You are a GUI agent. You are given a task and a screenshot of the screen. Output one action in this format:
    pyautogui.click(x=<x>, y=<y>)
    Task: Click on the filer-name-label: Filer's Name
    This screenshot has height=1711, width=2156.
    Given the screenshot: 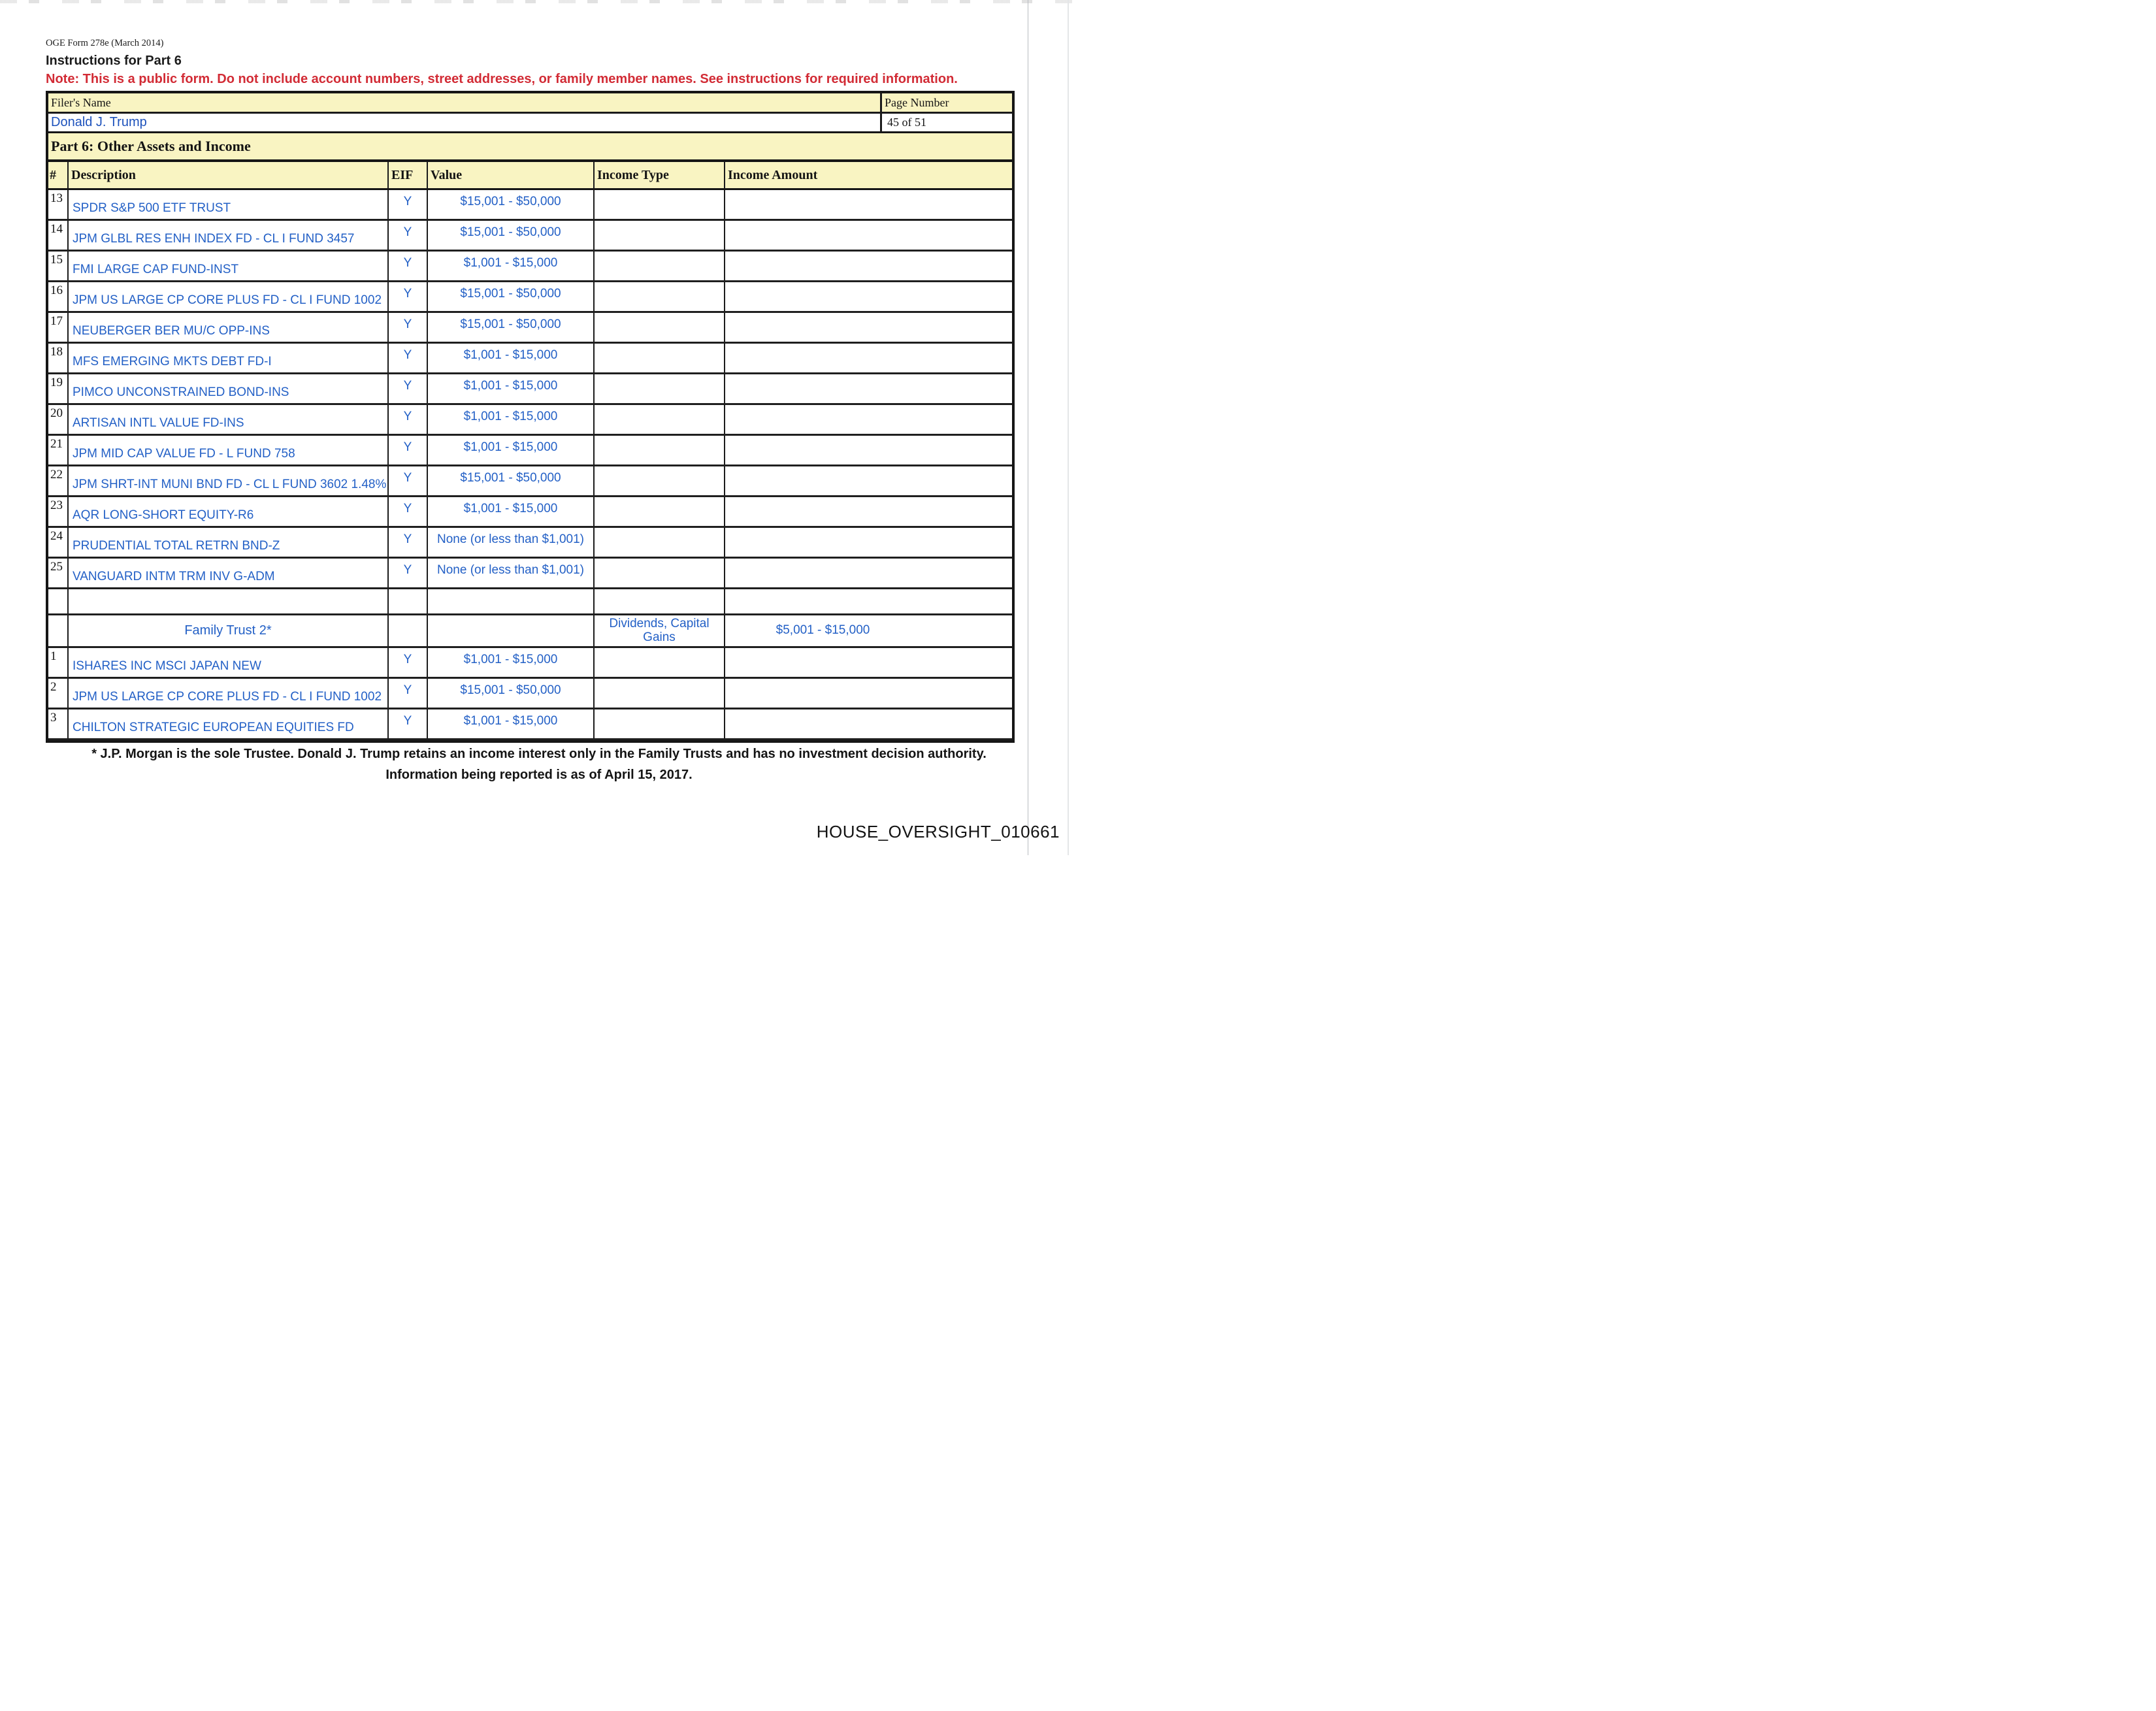 What is the action you would take?
    pyautogui.click(x=81, y=102)
    